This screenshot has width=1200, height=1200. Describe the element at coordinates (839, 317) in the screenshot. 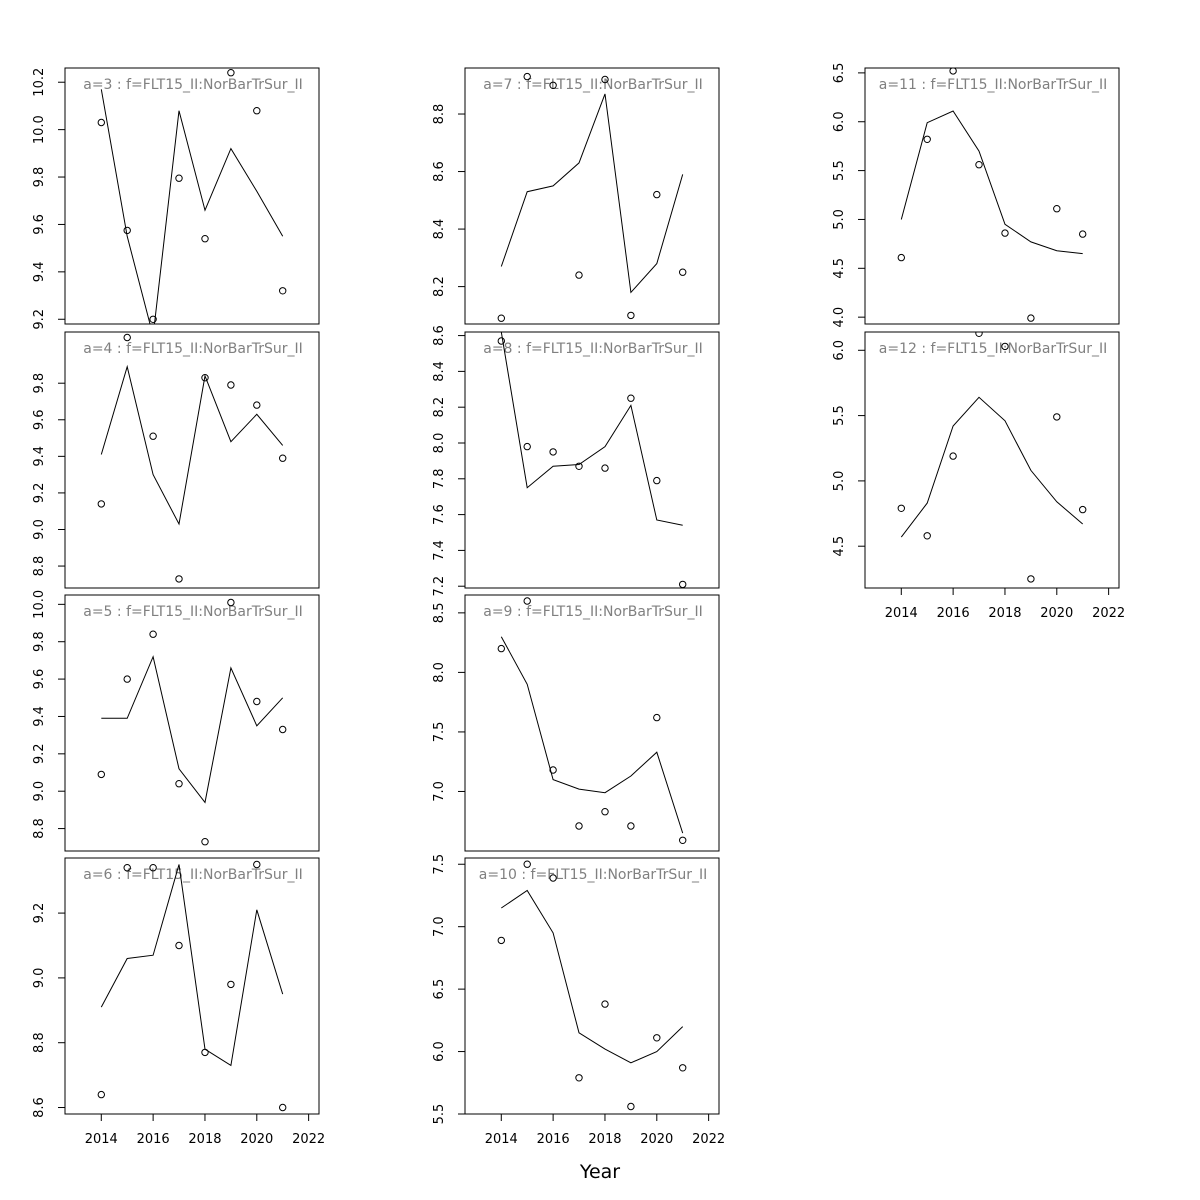

I see `y-tick-label: 4.0` at that location.